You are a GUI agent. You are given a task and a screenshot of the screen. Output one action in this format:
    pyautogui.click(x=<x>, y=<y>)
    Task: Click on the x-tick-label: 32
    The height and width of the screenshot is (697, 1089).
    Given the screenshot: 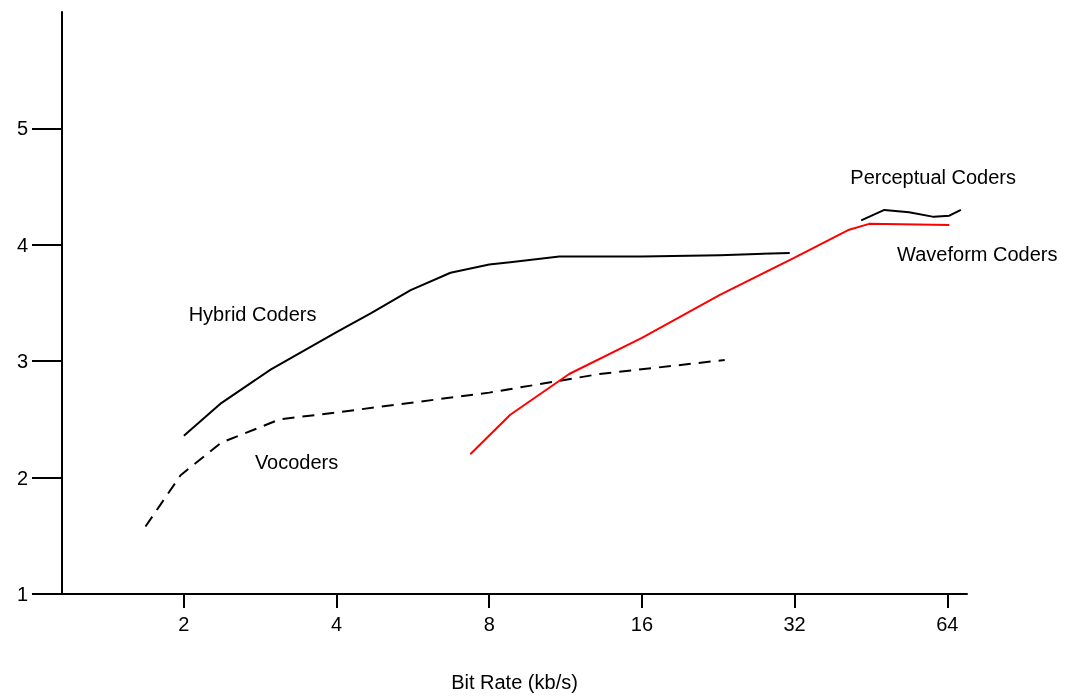 What is the action you would take?
    pyautogui.click(x=794, y=624)
    